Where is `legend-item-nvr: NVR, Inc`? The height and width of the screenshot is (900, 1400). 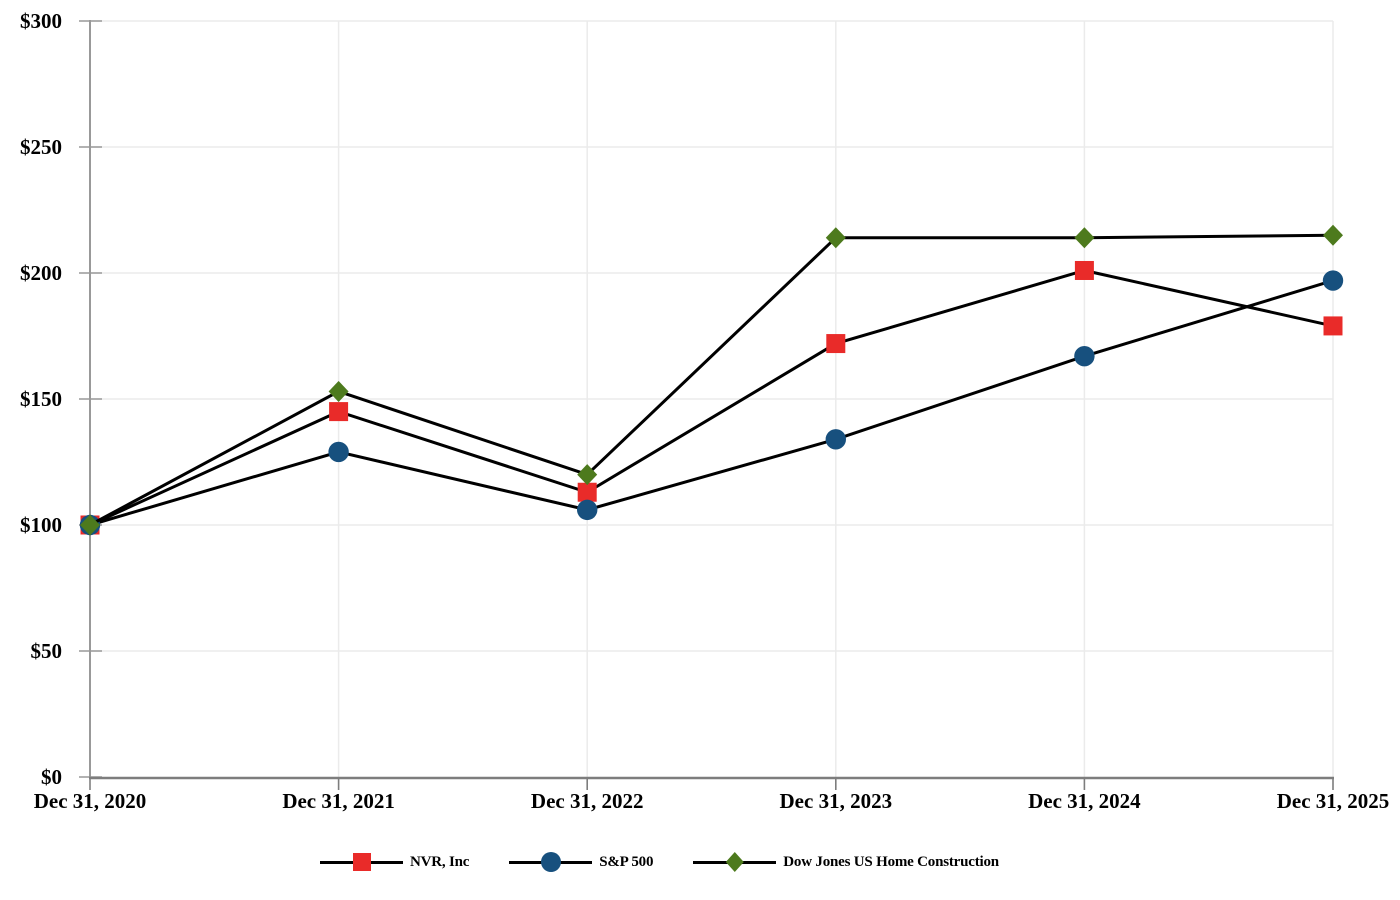
legend-item-nvr: NVR, Inc is located at coordinates (394, 862).